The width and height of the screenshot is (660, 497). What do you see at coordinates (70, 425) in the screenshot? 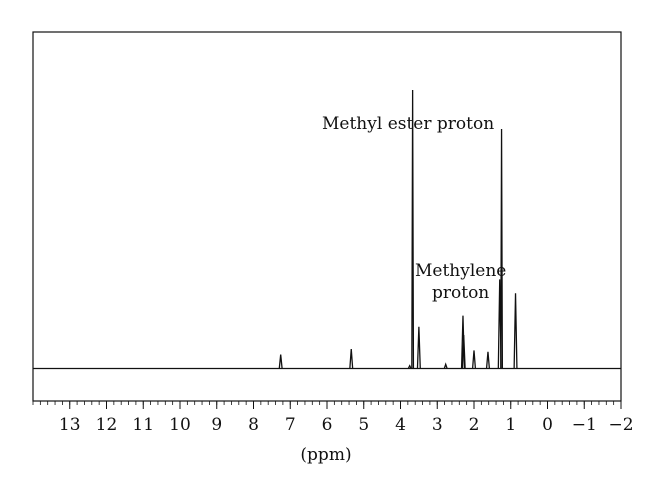
I see `tick-label-0: 13` at bounding box center [70, 425].